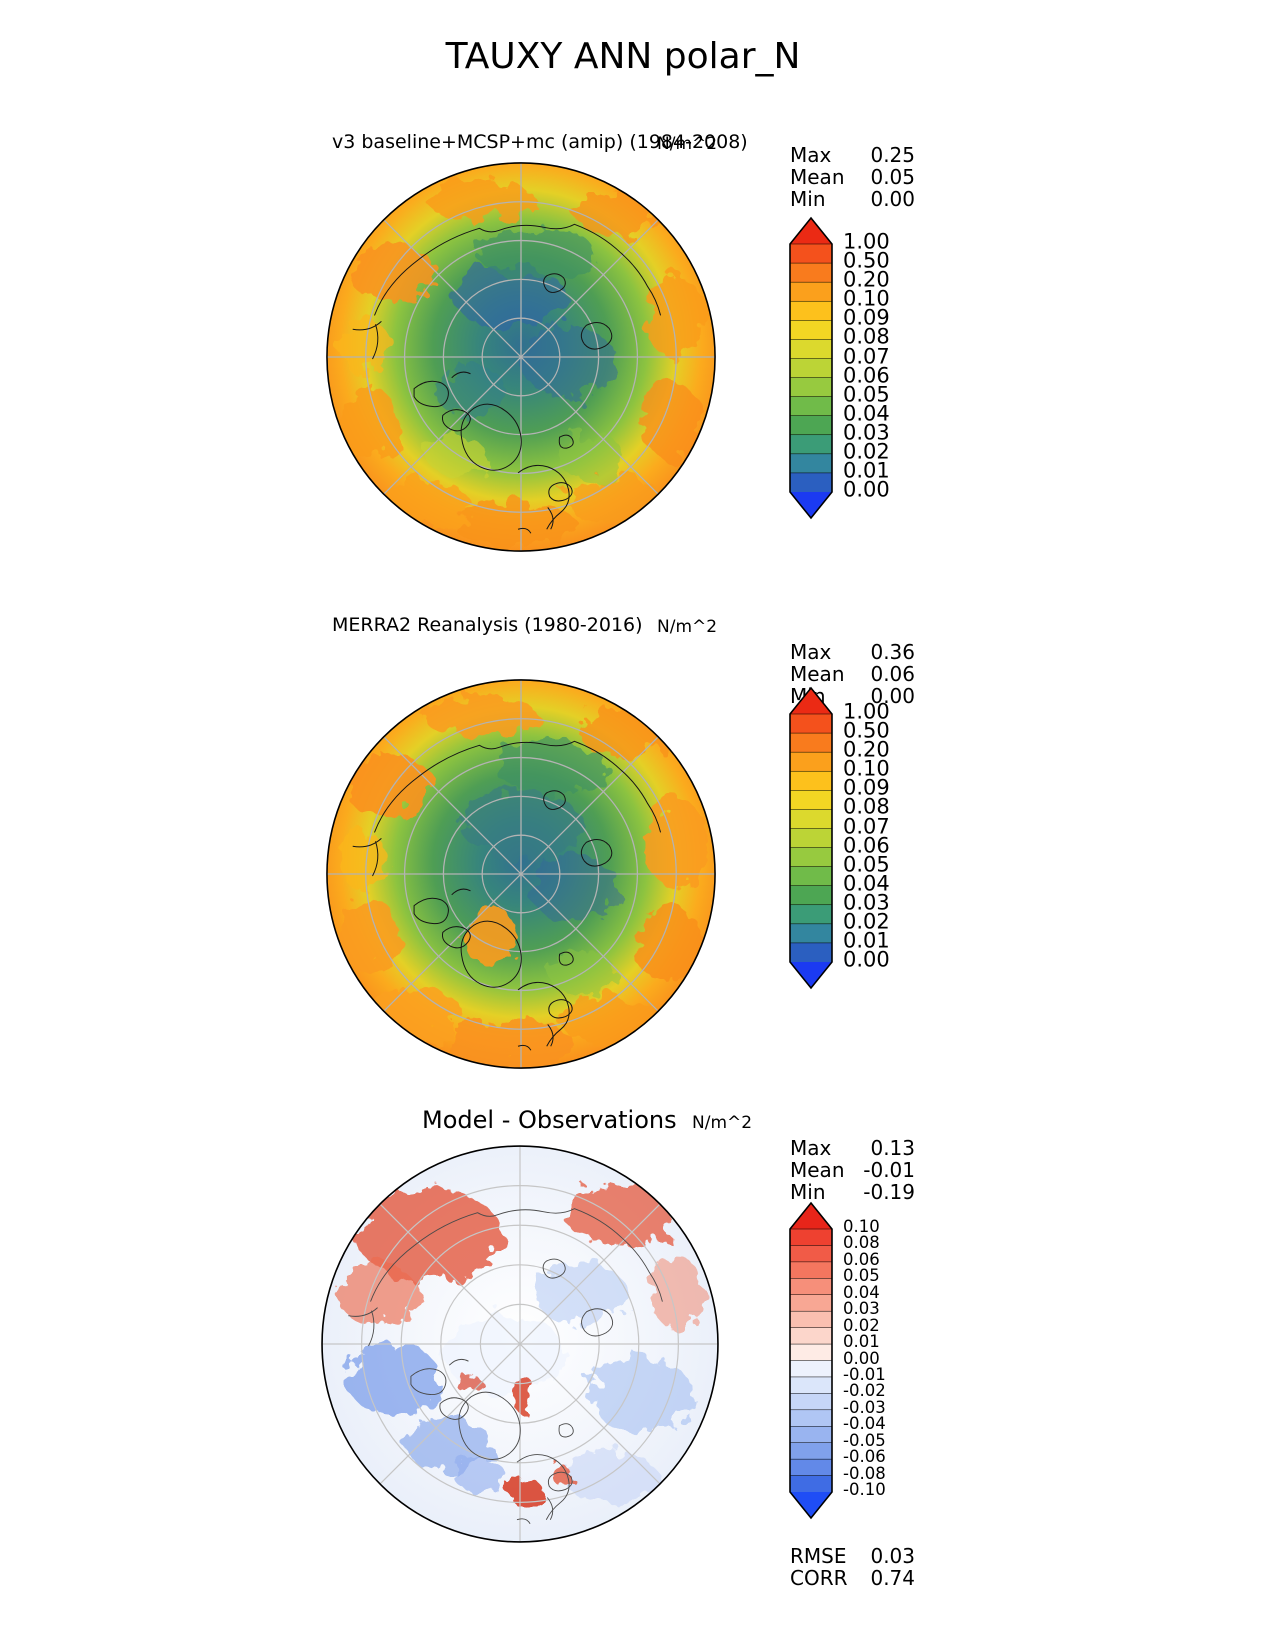  What do you see at coordinates (817, 1170) in the screenshot?
I see `panel3-mean-label: Mean` at bounding box center [817, 1170].